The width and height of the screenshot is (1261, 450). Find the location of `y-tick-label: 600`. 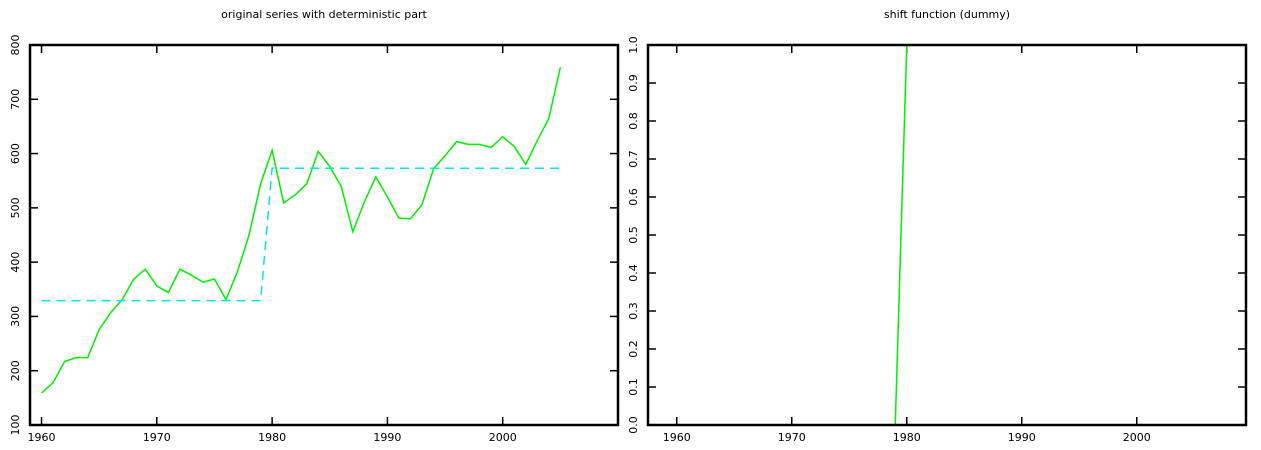

y-tick-label: 600 is located at coordinates (15, 153).